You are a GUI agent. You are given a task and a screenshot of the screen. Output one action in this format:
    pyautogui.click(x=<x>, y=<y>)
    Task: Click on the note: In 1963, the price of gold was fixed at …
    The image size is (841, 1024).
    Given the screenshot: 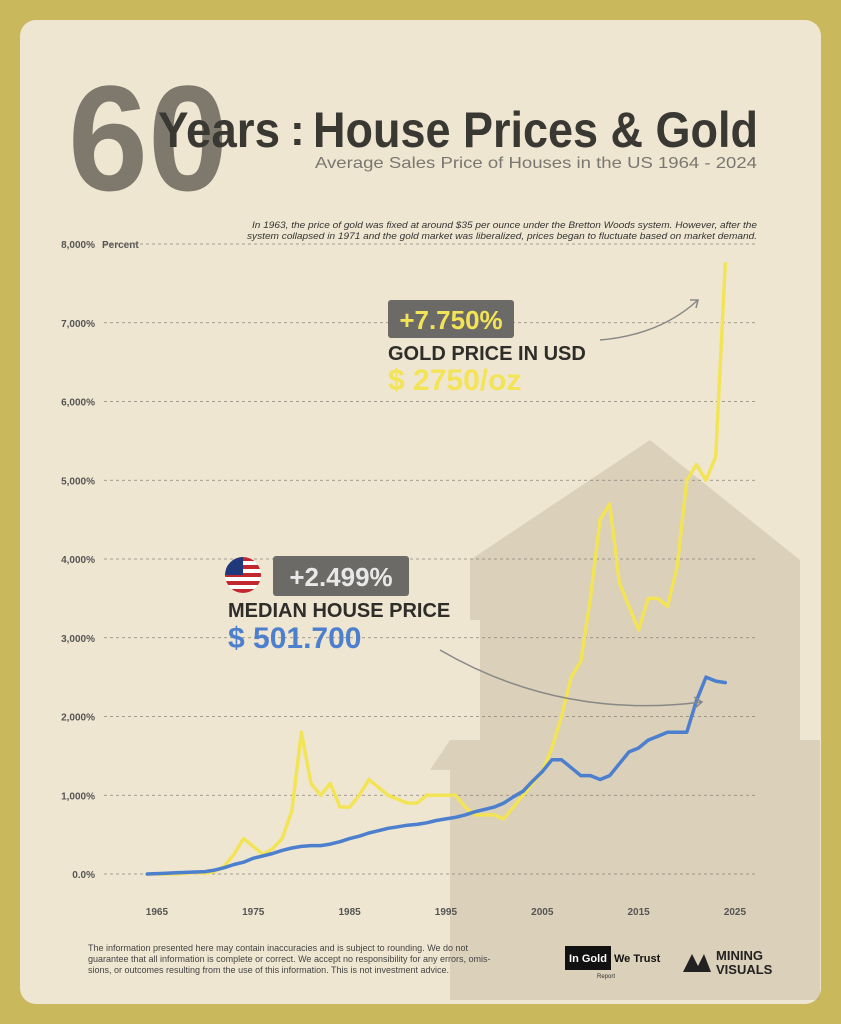 What is the action you would take?
    pyautogui.click(x=504, y=225)
    